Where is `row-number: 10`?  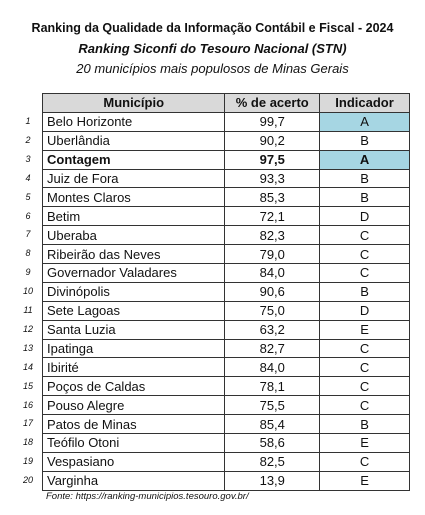 row-number: 10 is located at coordinates (27, 291).